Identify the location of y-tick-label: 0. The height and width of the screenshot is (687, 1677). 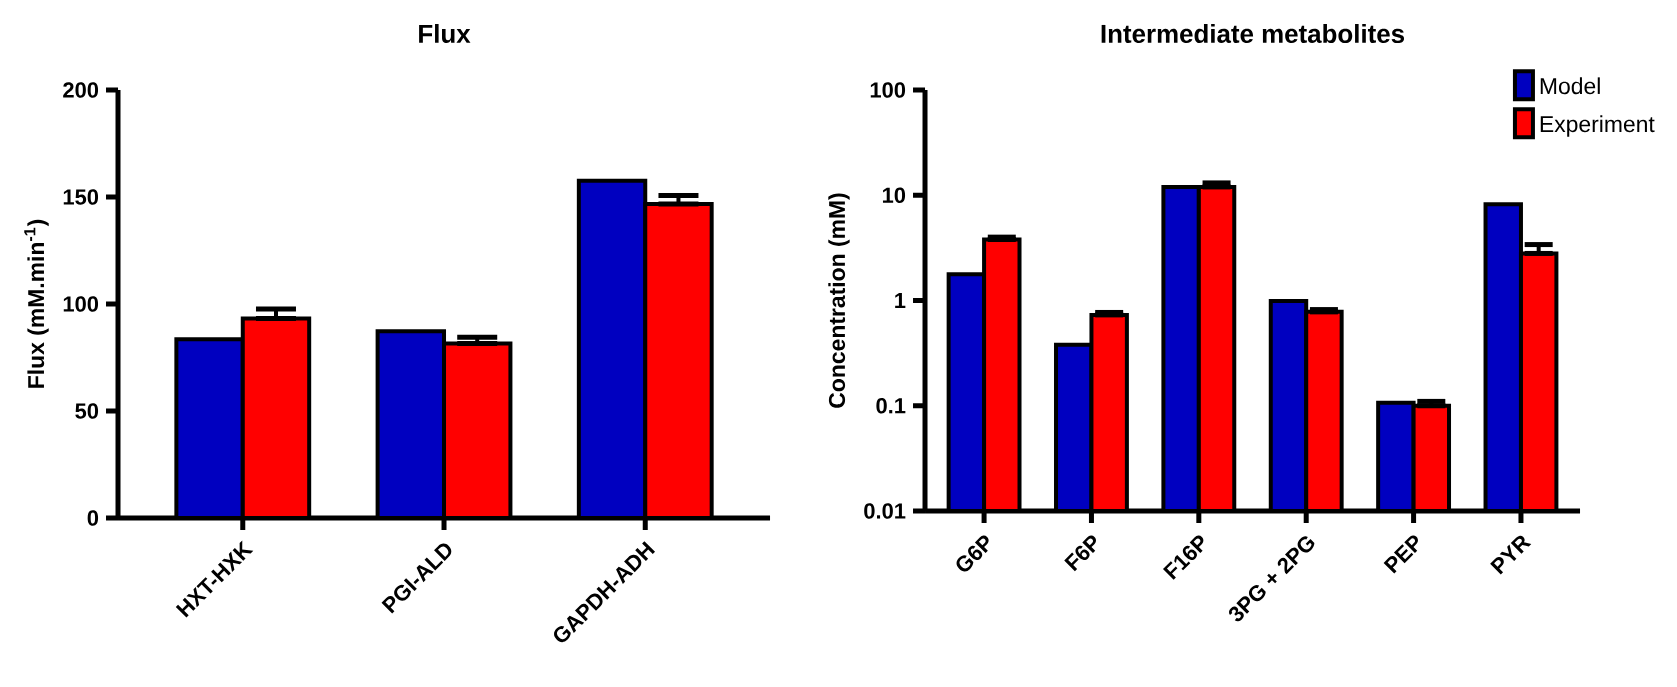
(93, 518).